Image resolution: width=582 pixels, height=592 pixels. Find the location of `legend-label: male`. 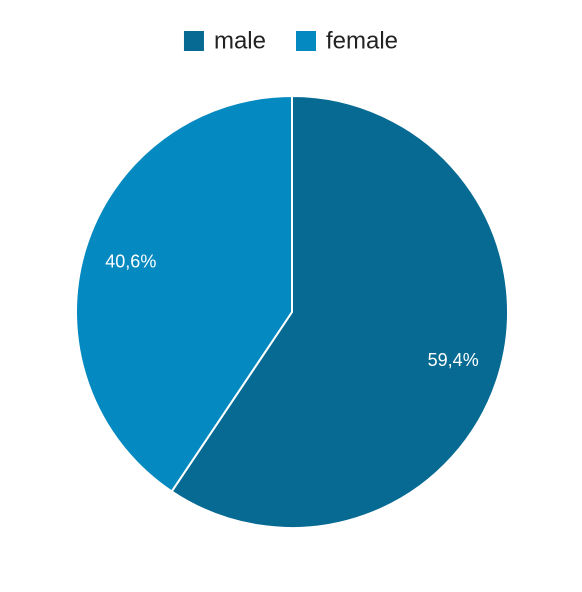

legend-label: male is located at coordinates (240, 40).